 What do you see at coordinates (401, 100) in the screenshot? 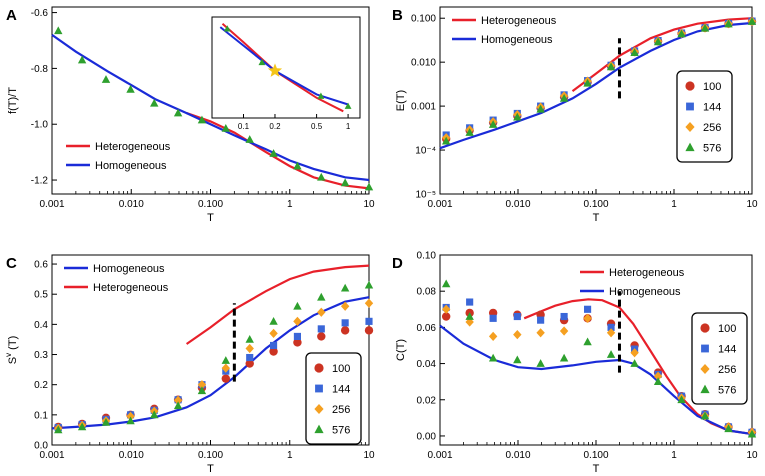
I see `y-axis-label: E(T)` at bounding box center [401, 100].